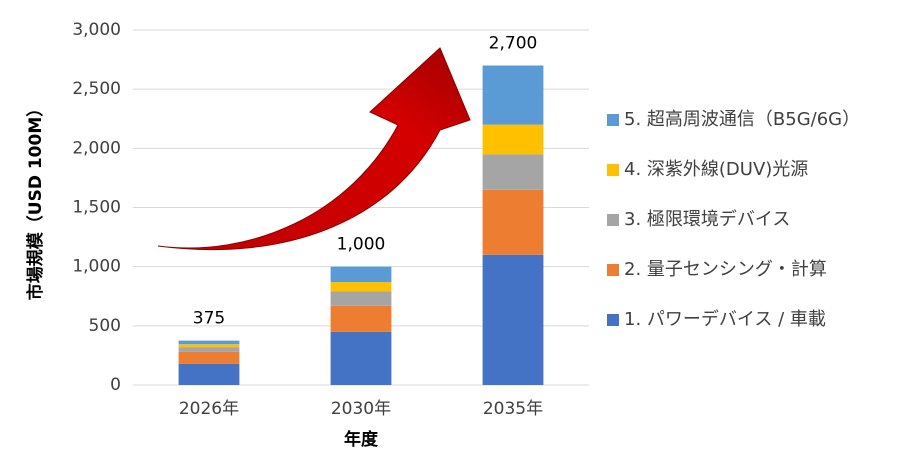 The width and height of the screenshot is (924, 463). Describe the element at coordinates (96, 148) in the screenshot. I see `y-tick-label: 2,000` at that location.